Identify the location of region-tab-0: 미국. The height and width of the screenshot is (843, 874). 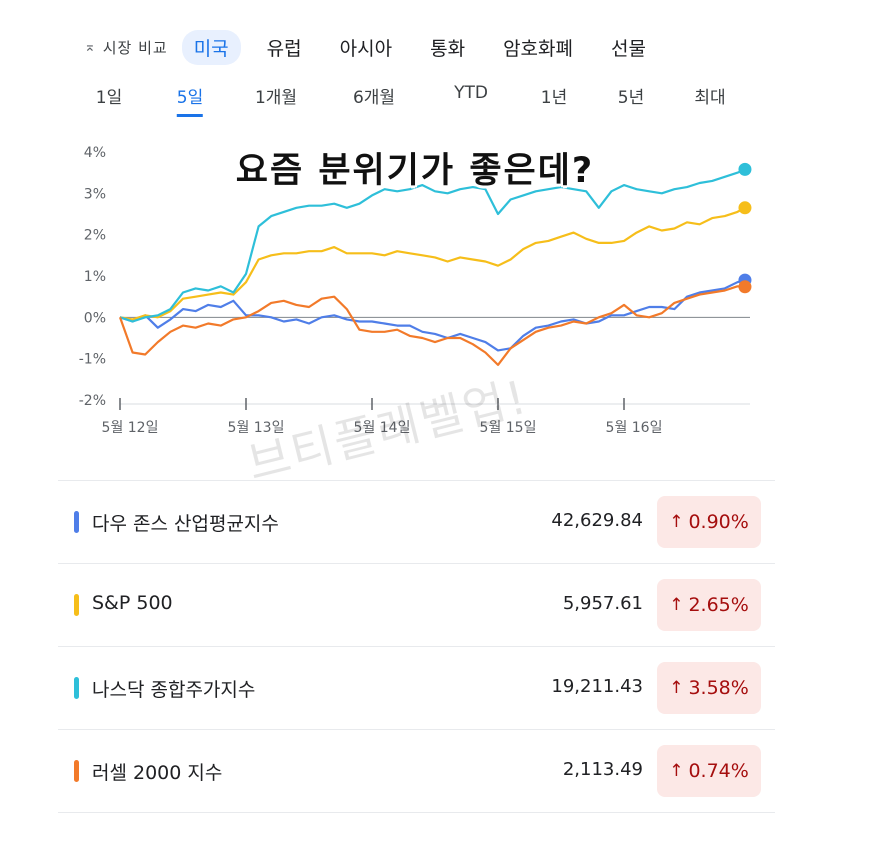
(211, 47).